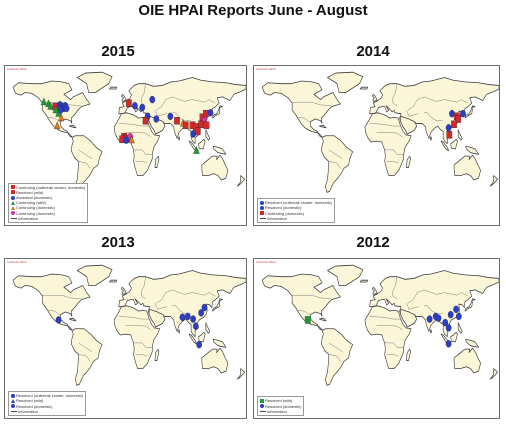 The height and width of the screenshot is (424, 506). I want to click on landmass-philippines, so click(208, 328).